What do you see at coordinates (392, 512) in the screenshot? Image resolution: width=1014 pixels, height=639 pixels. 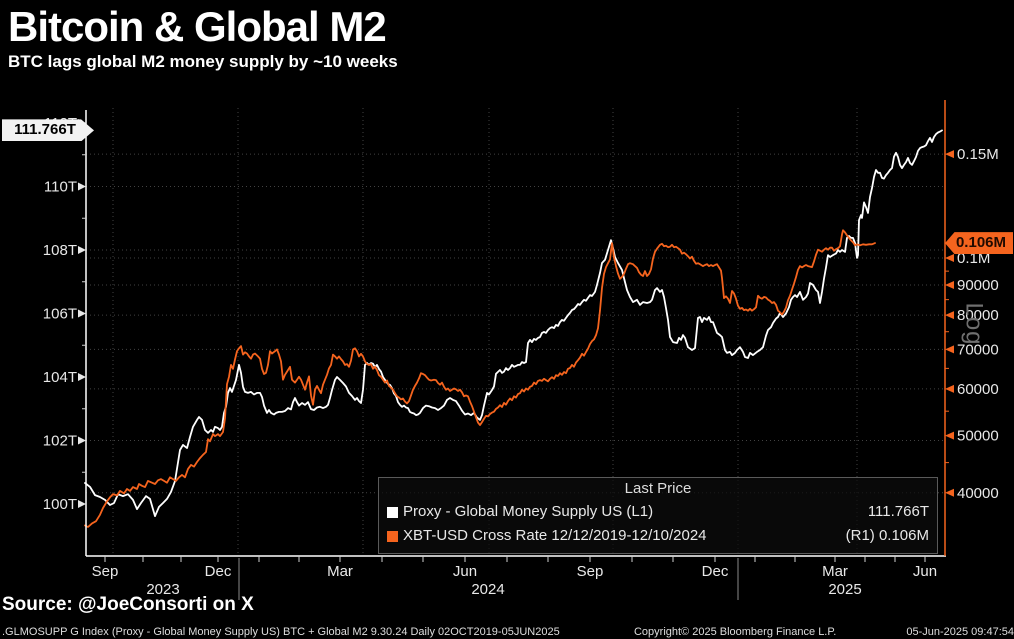 I see `legend-swatch-white` at bounding box center [392, 512].